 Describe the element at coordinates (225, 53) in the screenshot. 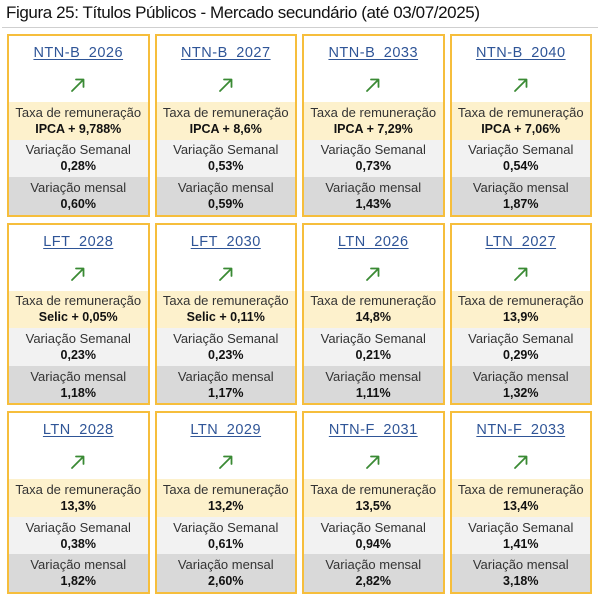

I see `bond-name-link: NTN-B_2027` at that location.